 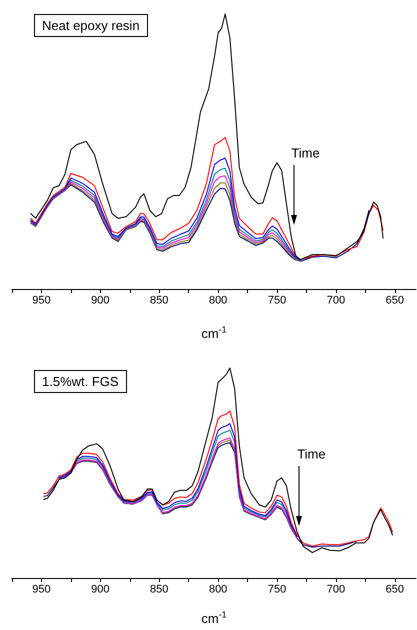 I want to click on text: 1.5%wt. FGS, so click(x=80, y=381).